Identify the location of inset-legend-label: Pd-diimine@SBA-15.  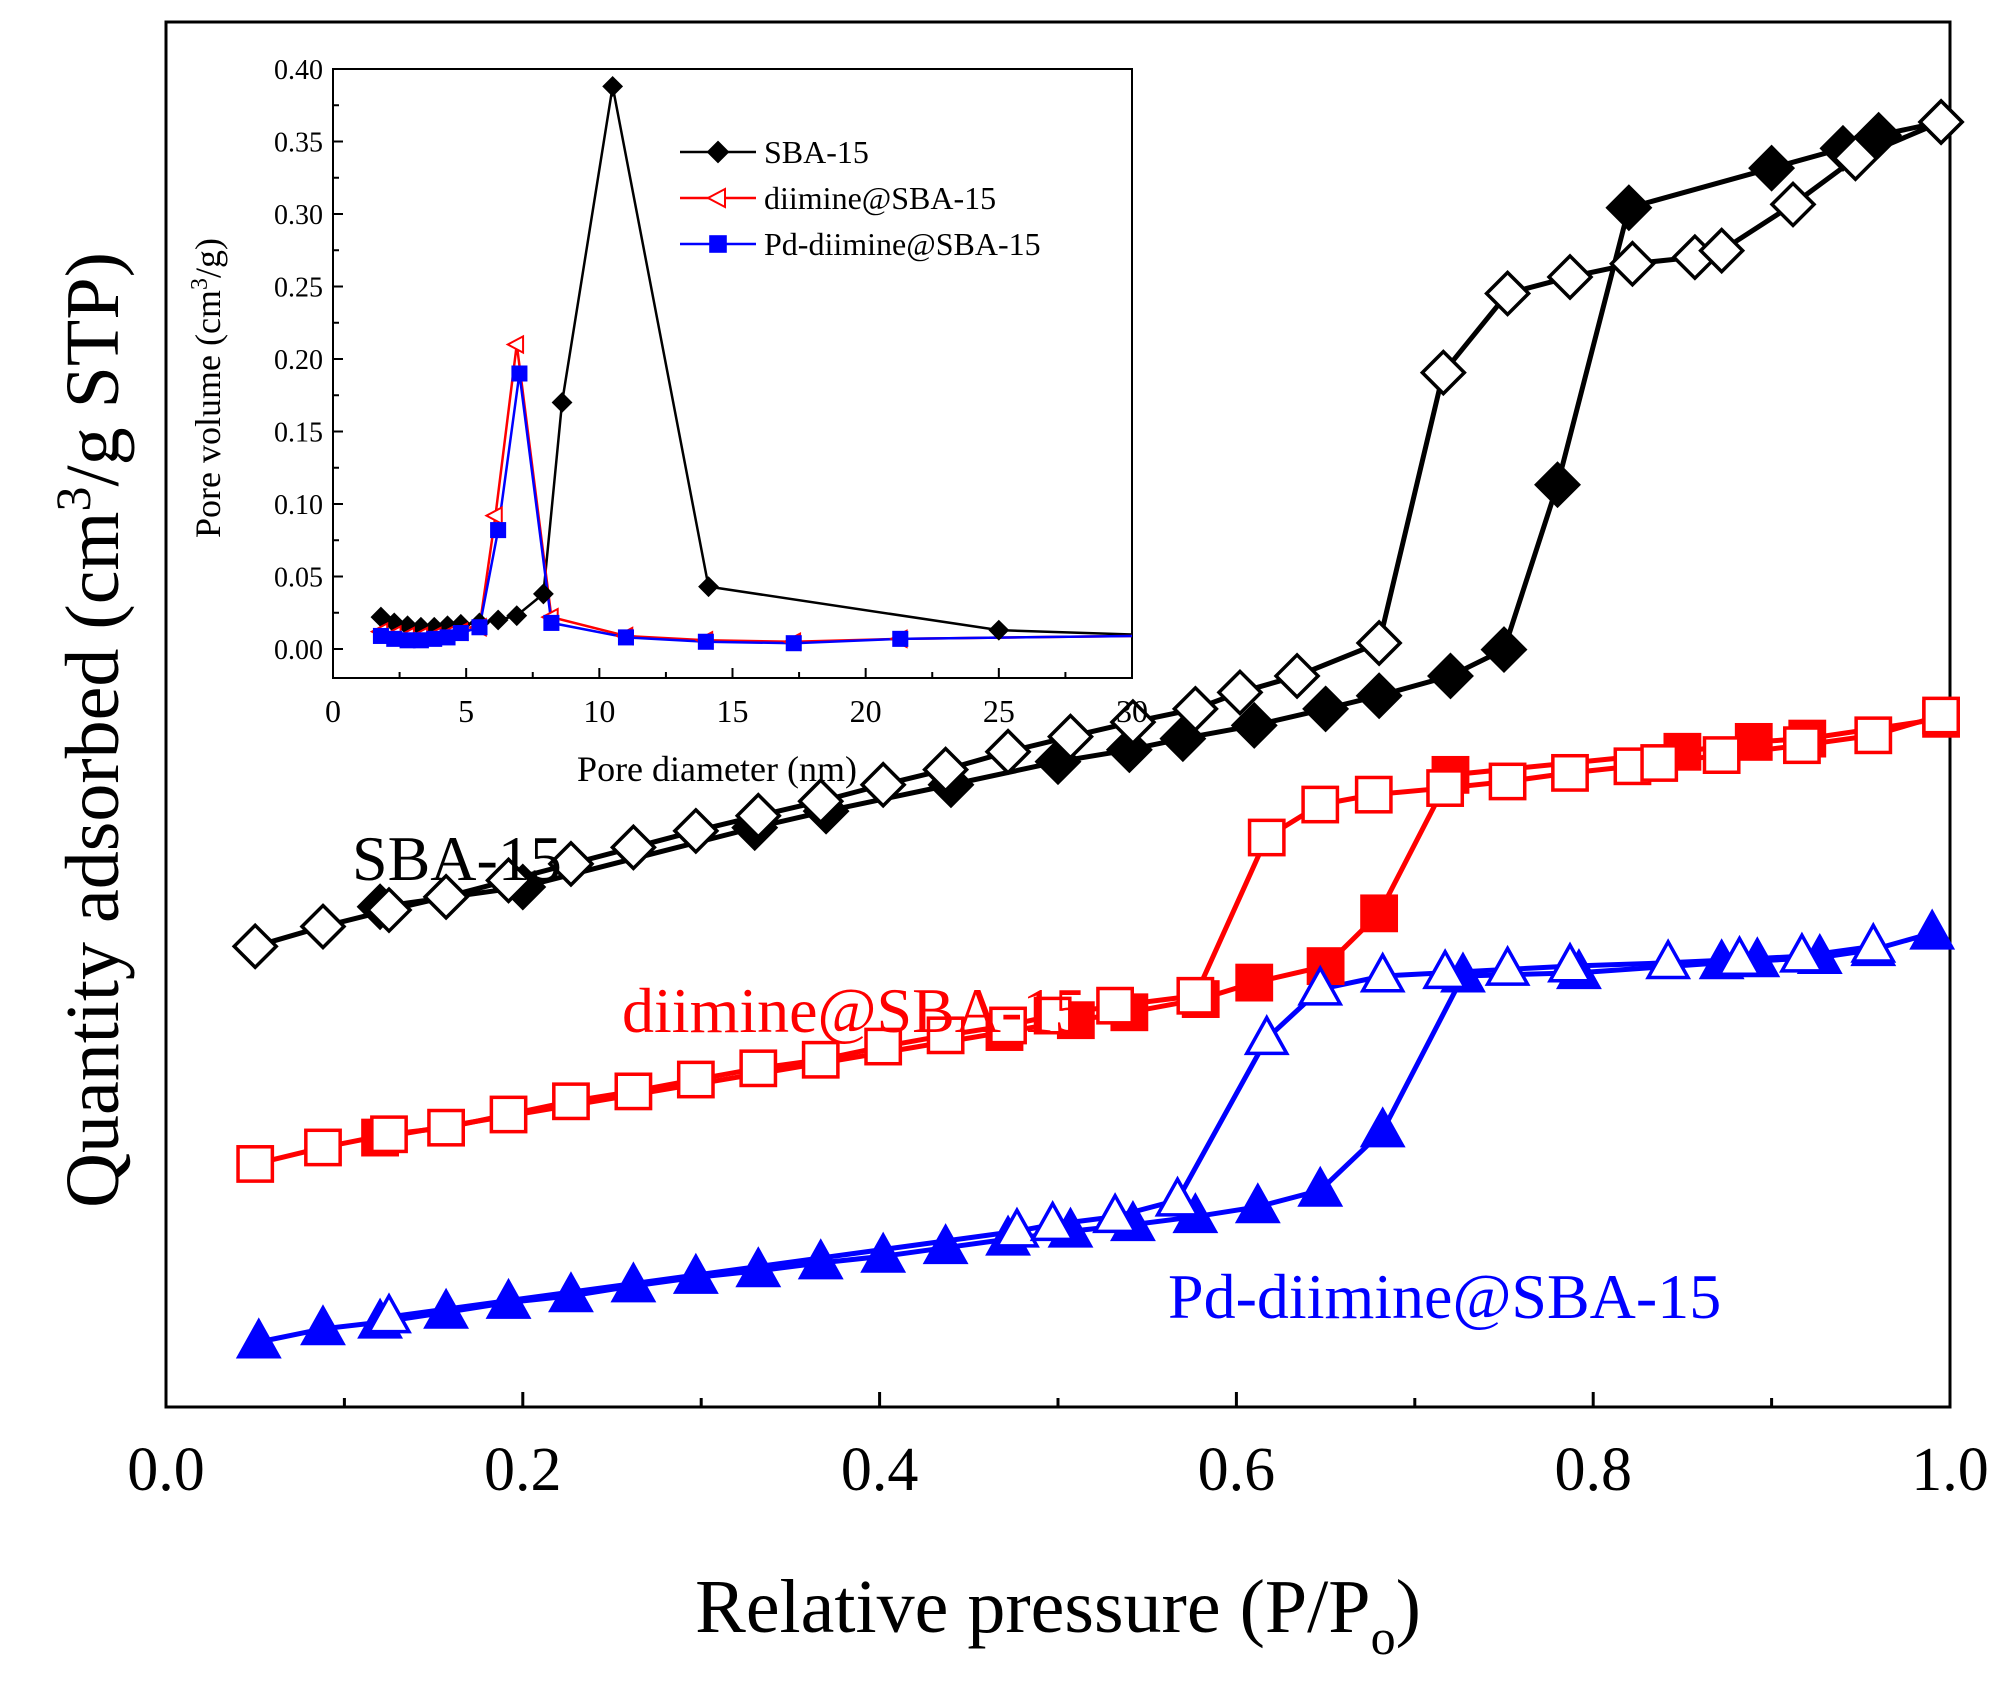
(902, 244).